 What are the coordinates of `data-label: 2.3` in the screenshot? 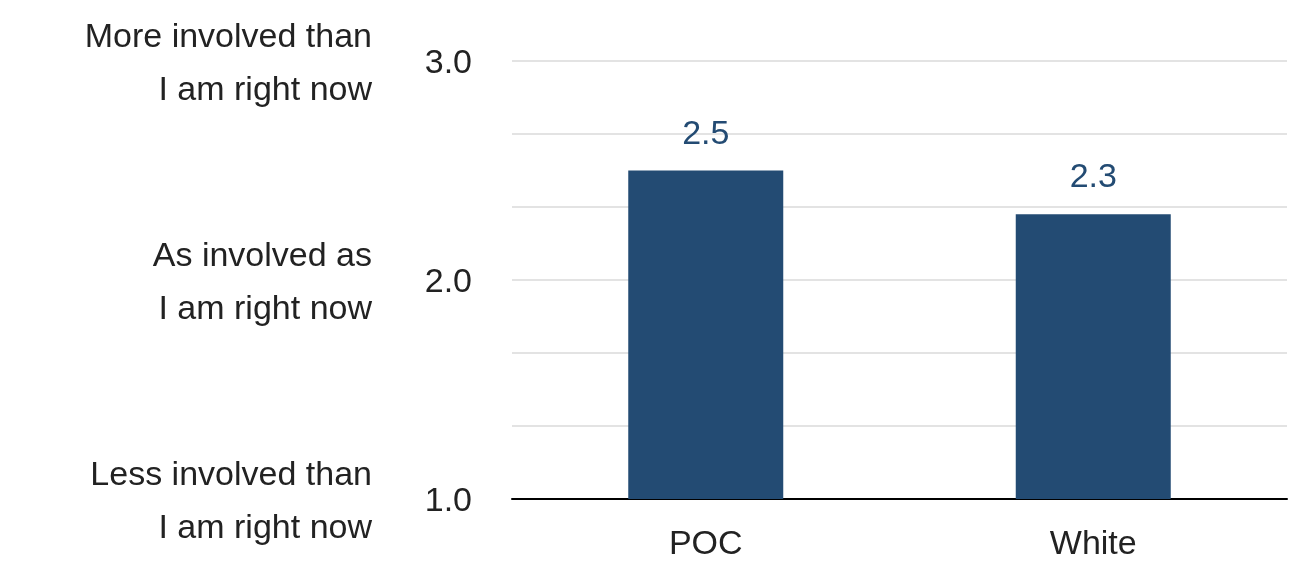 It's located at (1093, 175).